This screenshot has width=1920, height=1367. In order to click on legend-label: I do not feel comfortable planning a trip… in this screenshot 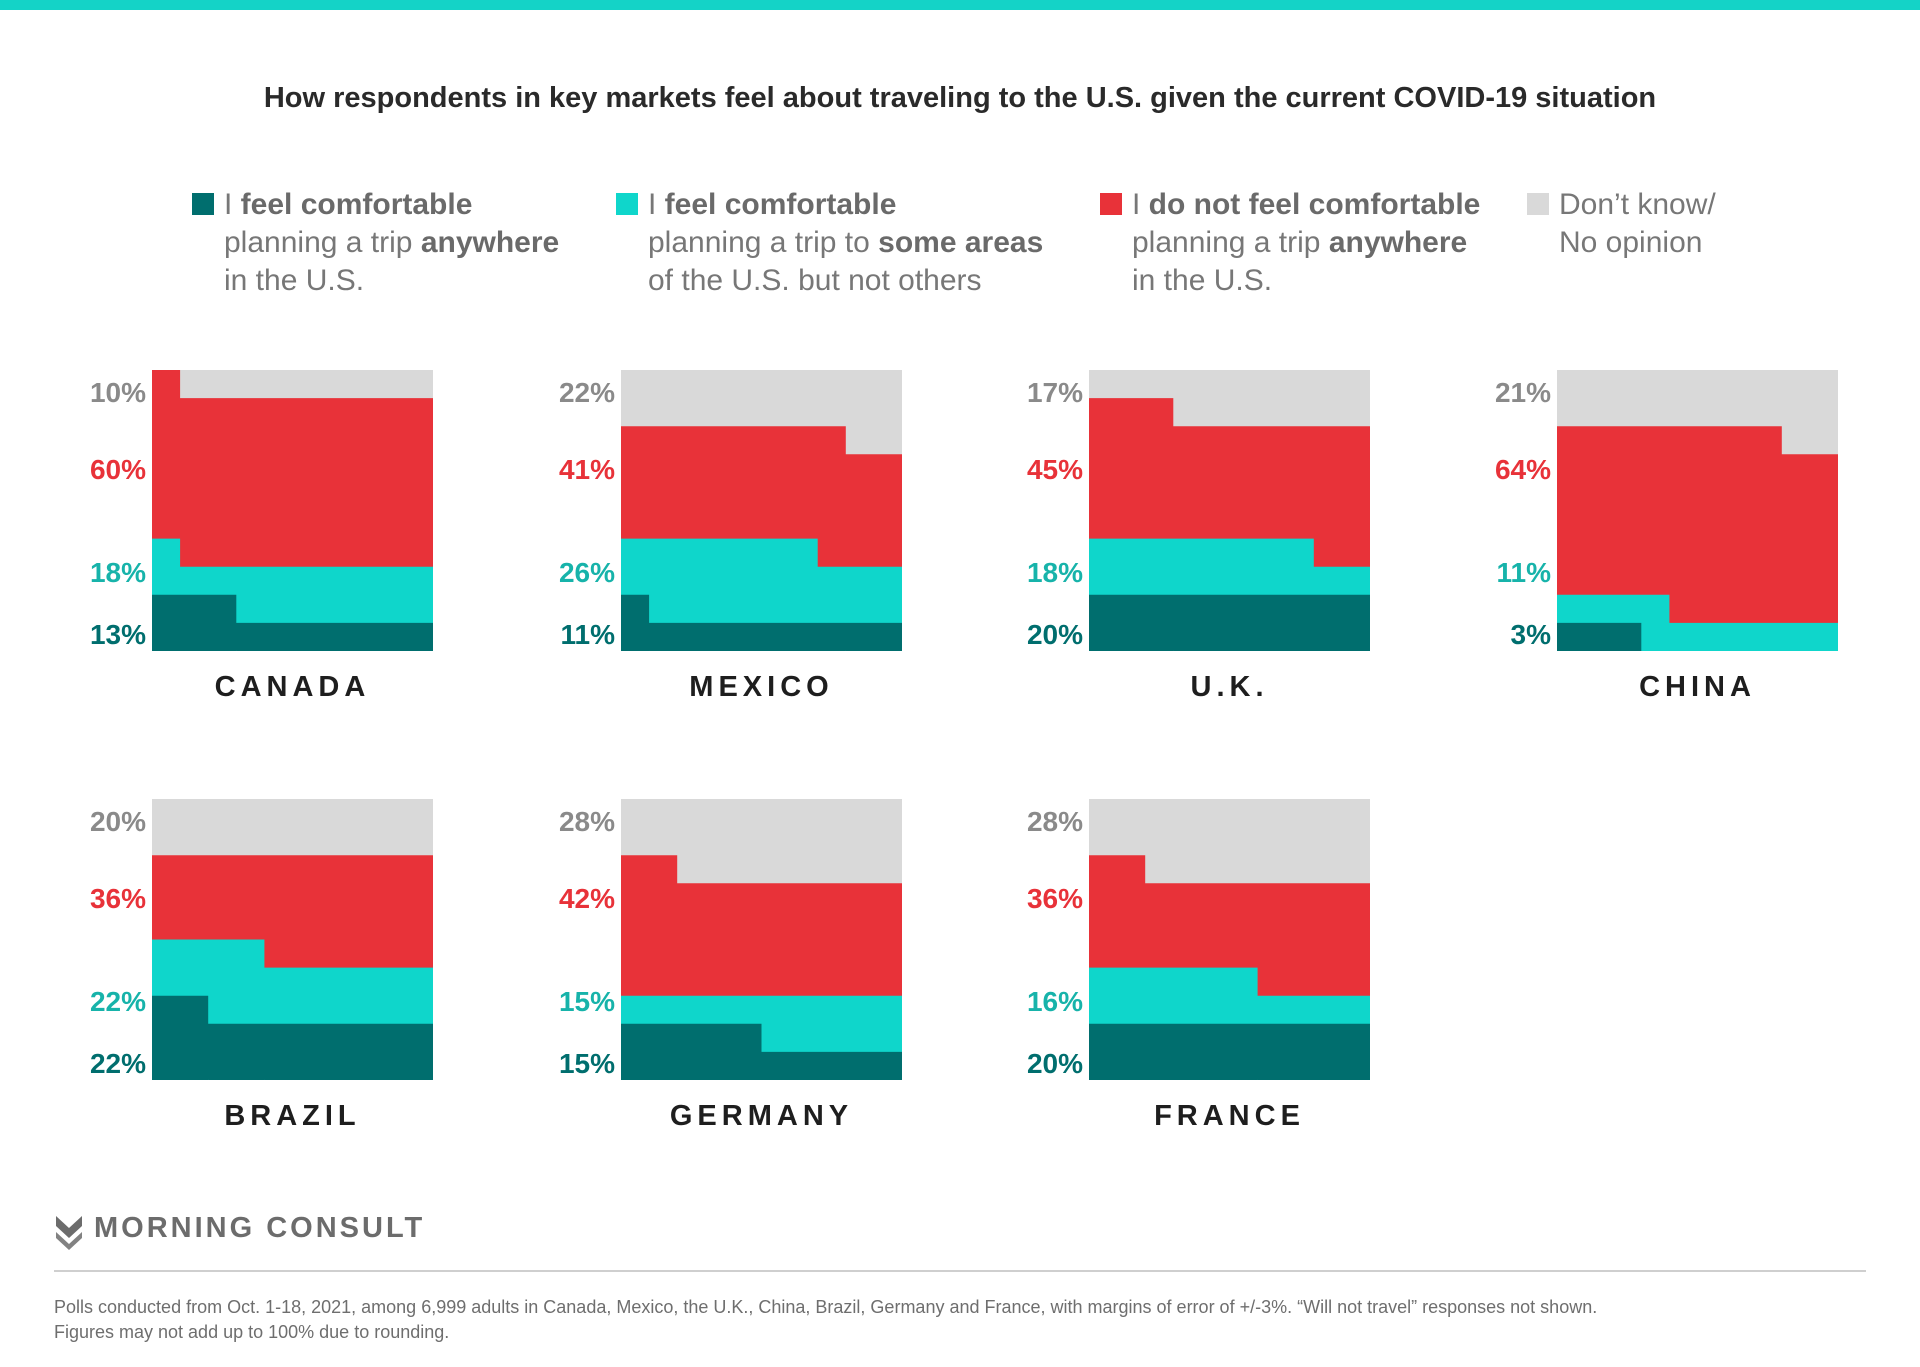, I will do `click(1306, 242)`.